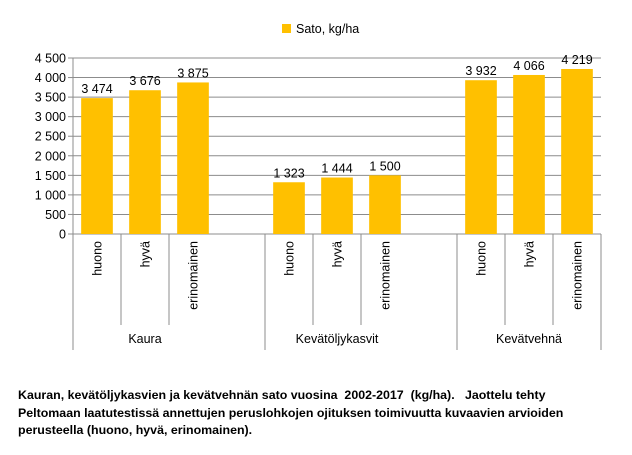 The width and height of the screenshot is (632, 455). Describe the element at coordinates (50, 195) in the screenshot. I see `y-tick-label: 1 000` at that location.